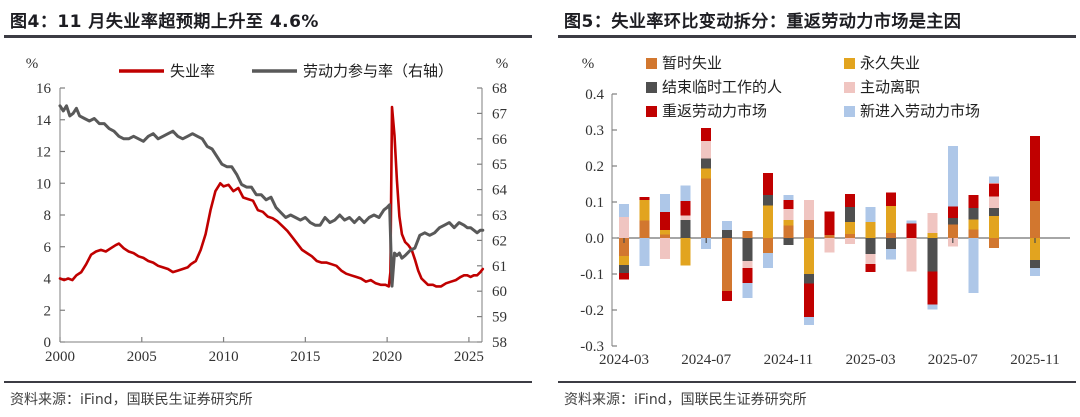 This screenshot has width=1080, height=417. I want to click on figure4-title-underline, so click(268, 36).